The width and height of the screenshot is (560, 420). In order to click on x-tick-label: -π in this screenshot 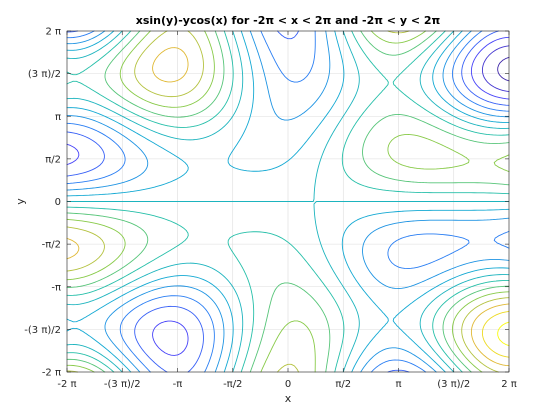, I will do `click(178, 384)`.